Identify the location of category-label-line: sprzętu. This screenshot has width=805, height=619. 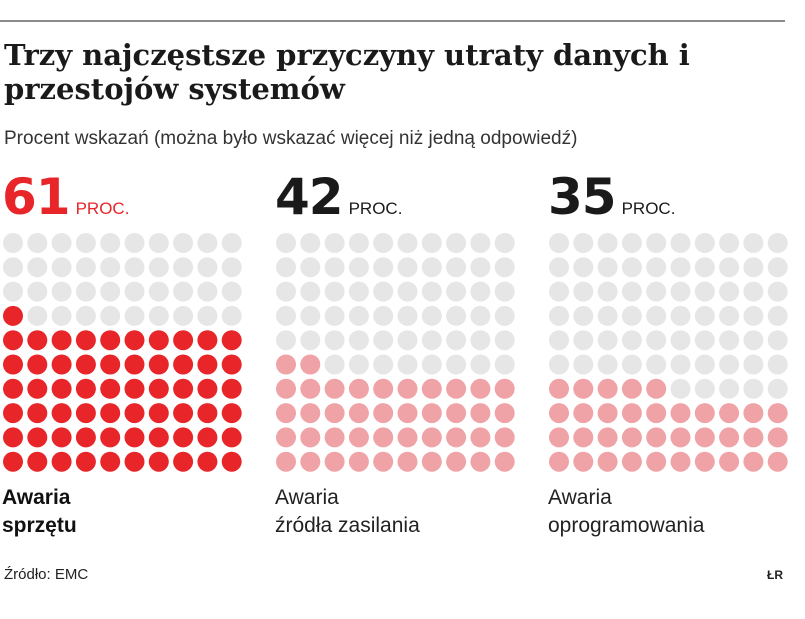
(39, 525).